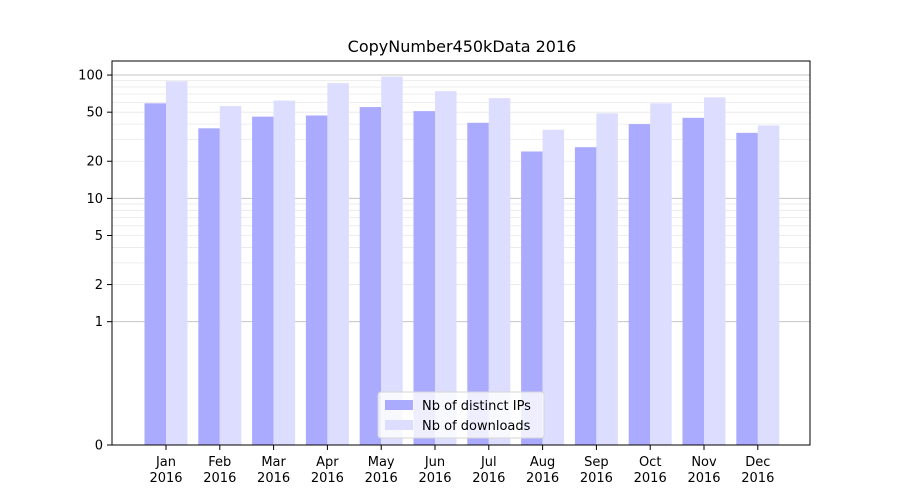  Describe the element at coordinates (476, 426) in the screenshot. I see `legend-label: Nb of downloads` at that location.